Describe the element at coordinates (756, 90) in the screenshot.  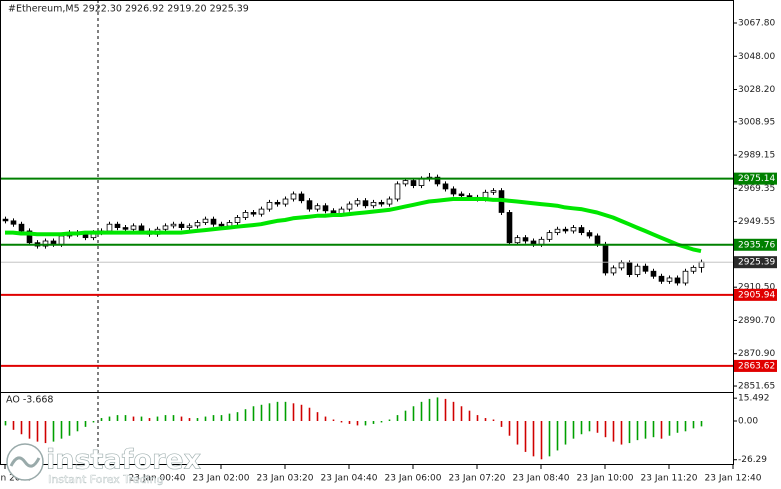
I see `y-tick-label: 3028.20` at that location.